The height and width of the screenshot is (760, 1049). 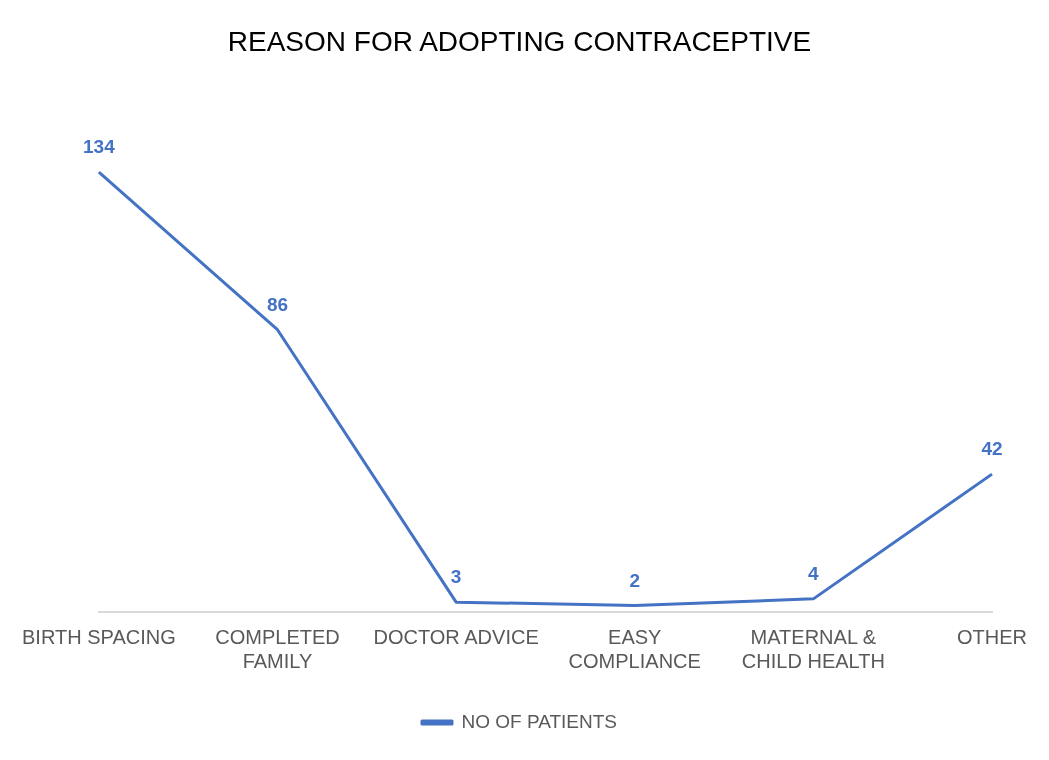 I want to click on x-tick-label: COMPLETED FAMILY, so click(x=277, y=648).